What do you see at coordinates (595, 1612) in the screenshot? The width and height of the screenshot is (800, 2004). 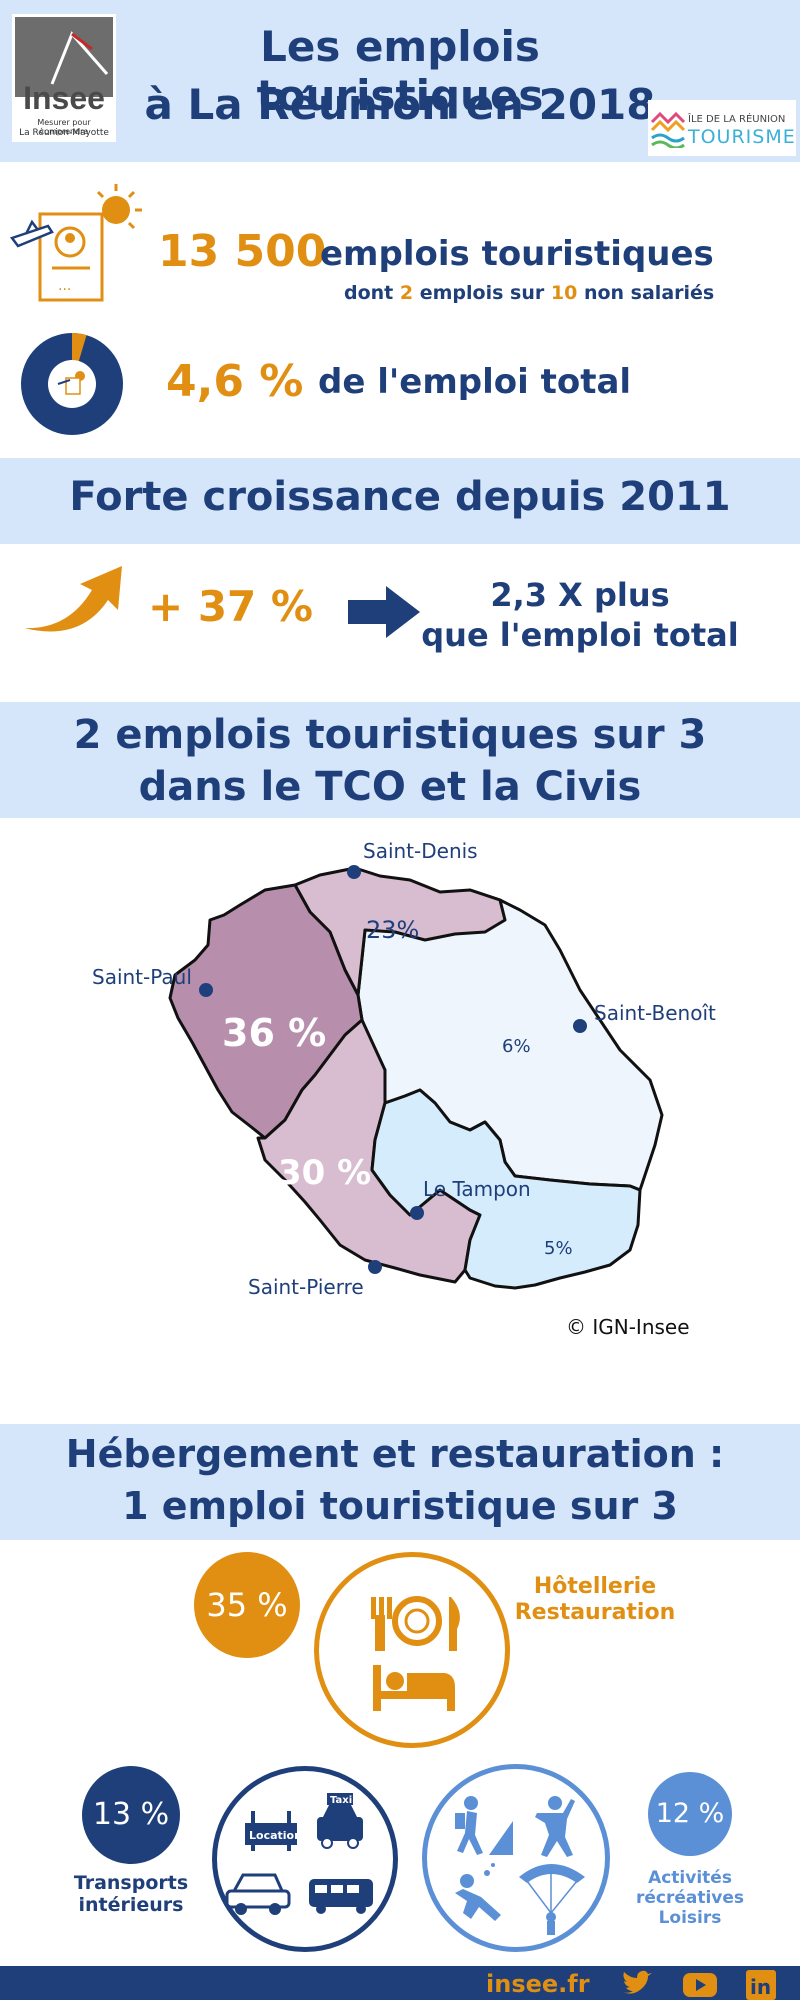 I see `hotel-label-line-2: Restauration` at bounding box center [595, 1612].